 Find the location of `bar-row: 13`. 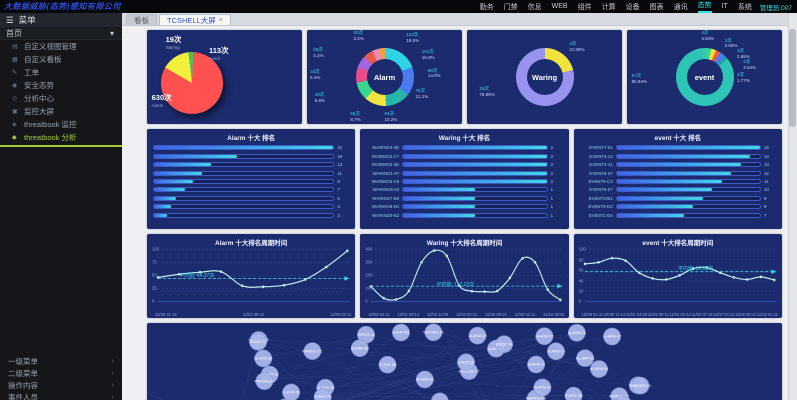

bar-row: 13 is located at coordinates (251, 165).